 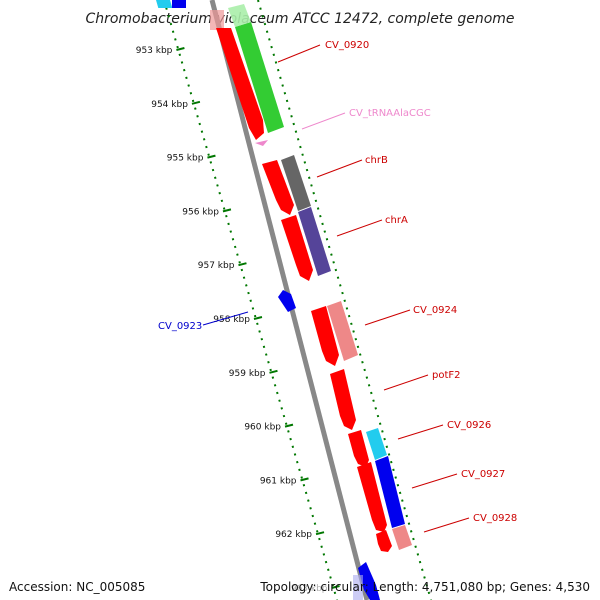 What do you see at coordinates (154, 51) in the screenshot?
I see `tick-label: 953 kbp` at bounding box center [154, 51].